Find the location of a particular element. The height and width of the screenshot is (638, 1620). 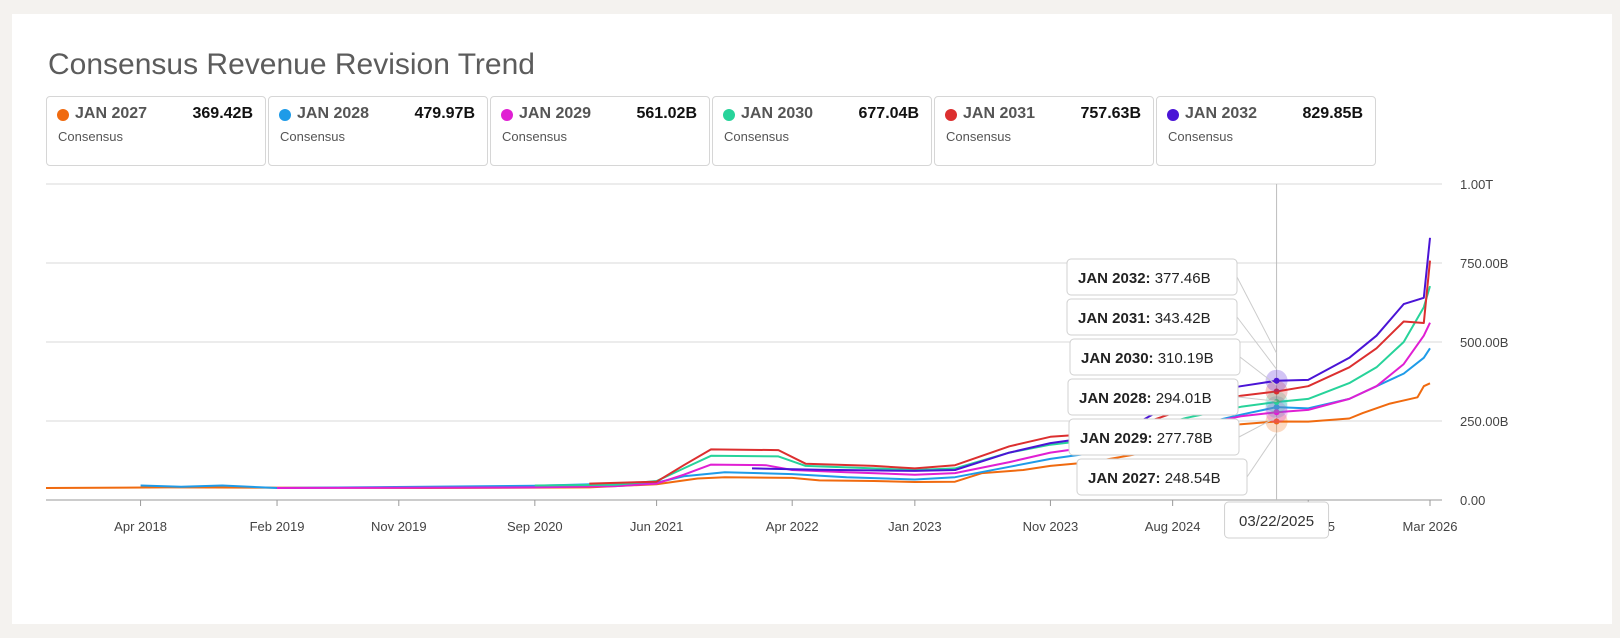

x-tick-label: Nov 2023 is located at coordinates (1051, 526).